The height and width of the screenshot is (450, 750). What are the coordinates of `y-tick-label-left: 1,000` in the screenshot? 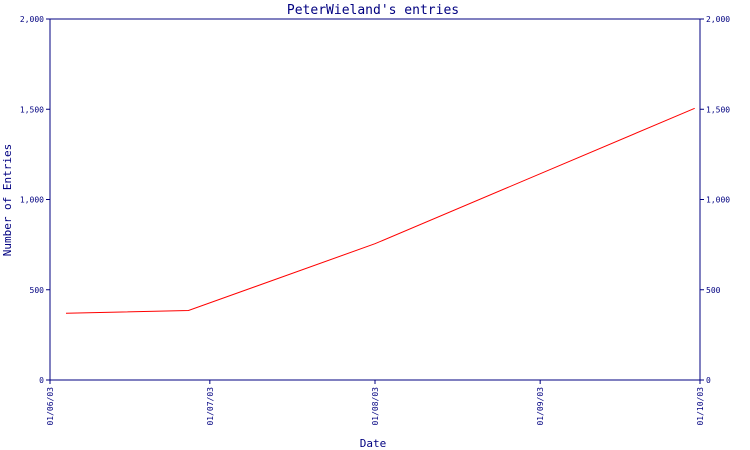 It's located at (32, 200).